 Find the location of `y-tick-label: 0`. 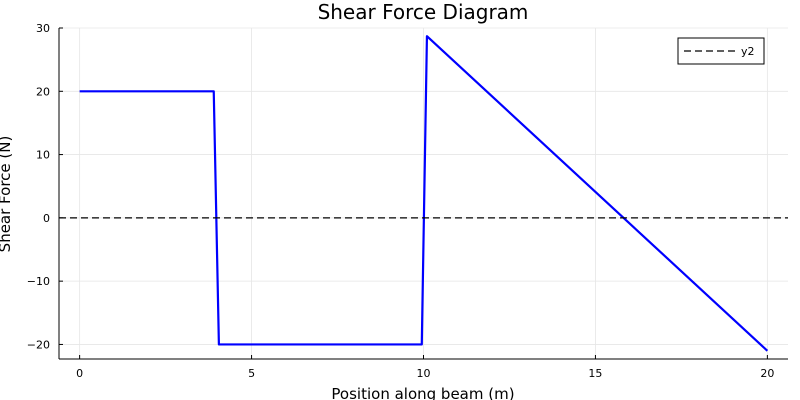

y-tick-label: 0 is located at coordinates (46, 218).